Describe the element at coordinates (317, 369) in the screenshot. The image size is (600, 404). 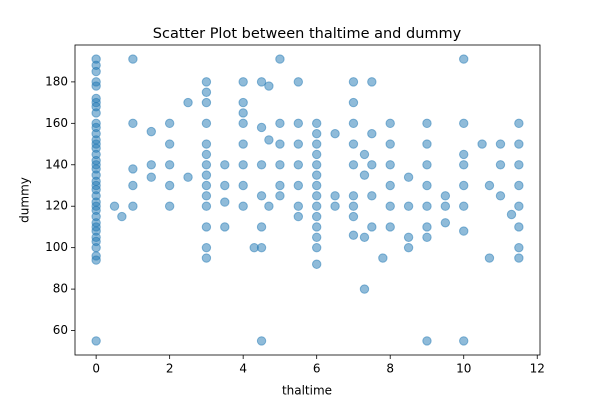
I see `x-tick-label: 6` at that location.